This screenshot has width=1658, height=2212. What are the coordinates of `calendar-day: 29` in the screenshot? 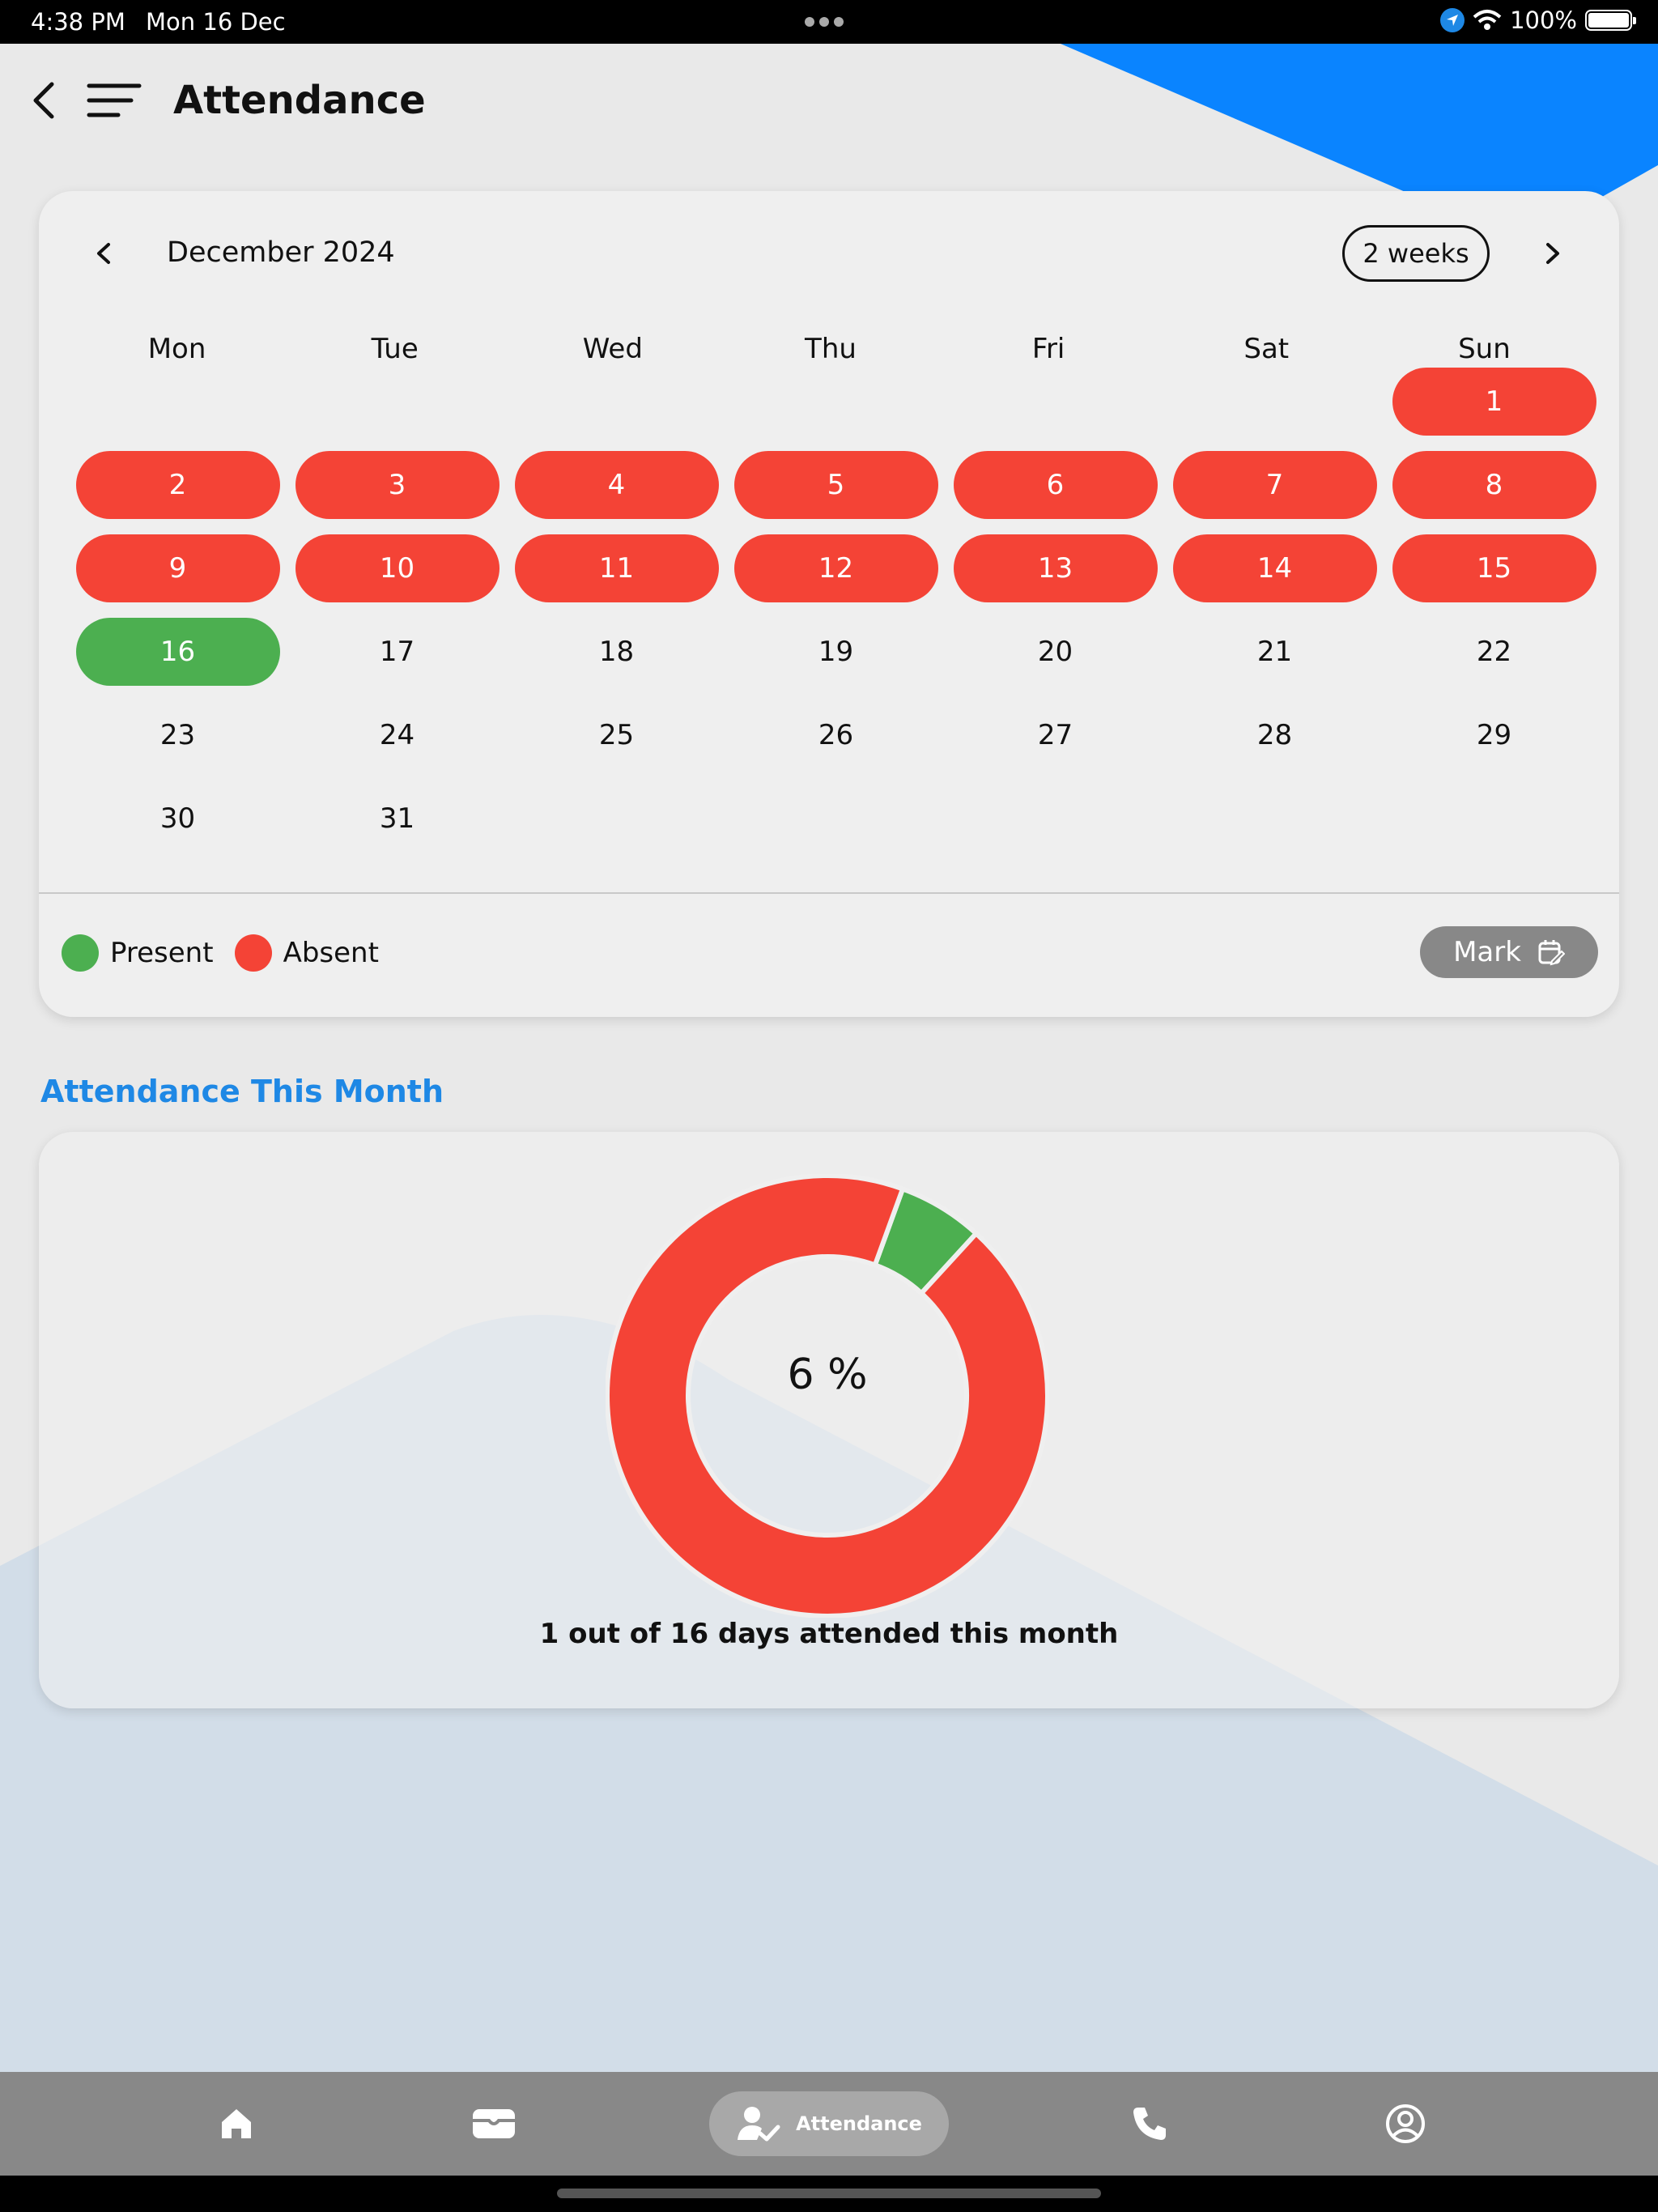 It's located at (1494, 735).